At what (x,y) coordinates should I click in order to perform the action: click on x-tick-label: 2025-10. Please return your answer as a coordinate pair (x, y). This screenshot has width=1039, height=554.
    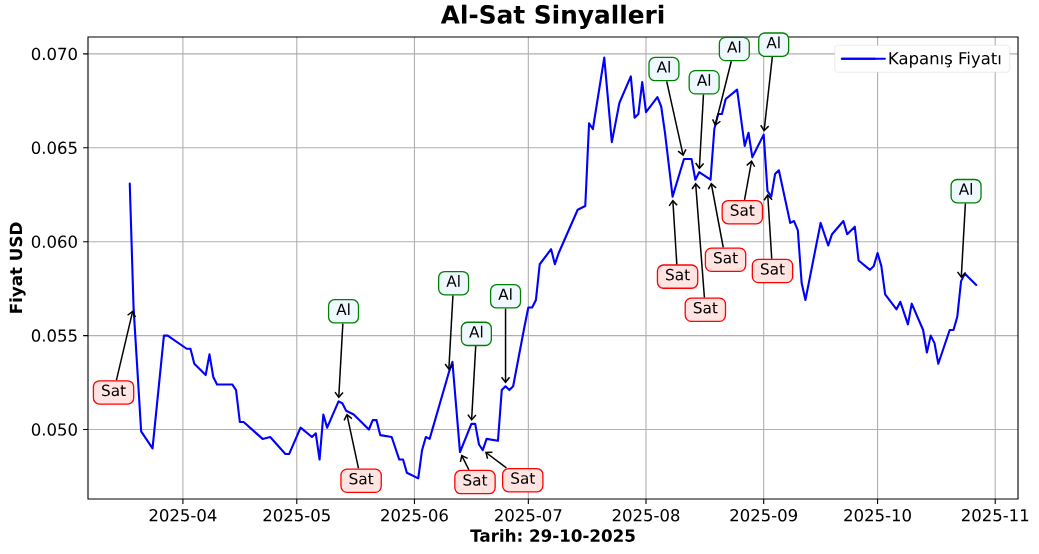
    Looking at the image, I should click on (877, 515).